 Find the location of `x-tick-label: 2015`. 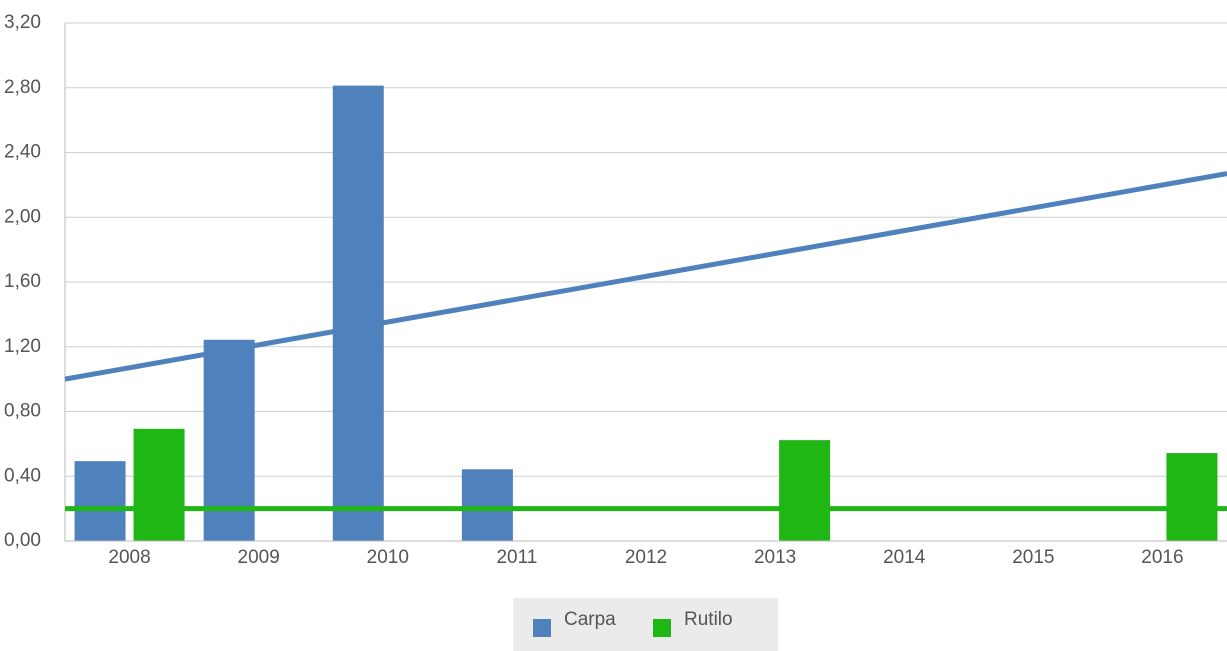

x-tick-label: 2015 is located at coordinates (1033, 557).